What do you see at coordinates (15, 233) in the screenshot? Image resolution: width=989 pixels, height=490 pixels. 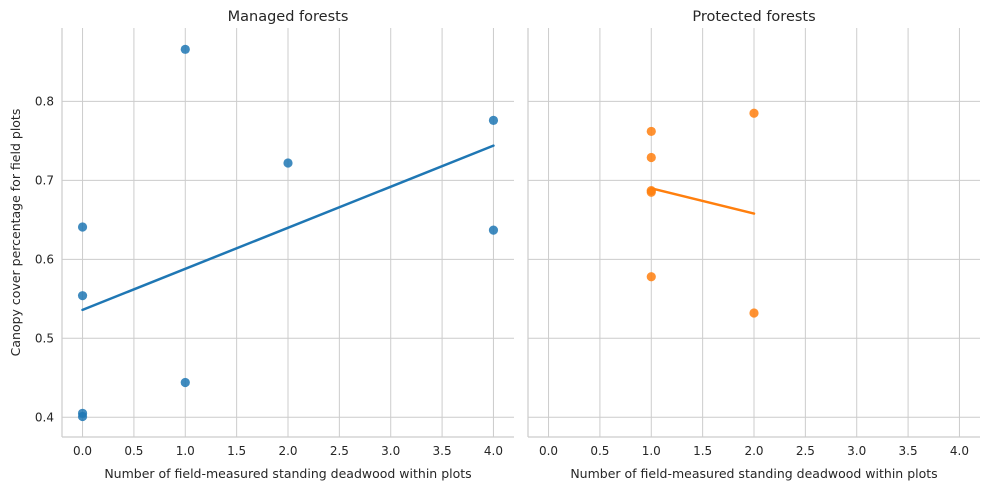 I see `y-axis-label: Canopy cover percentage for field plots` at bounding box center [15, 233].